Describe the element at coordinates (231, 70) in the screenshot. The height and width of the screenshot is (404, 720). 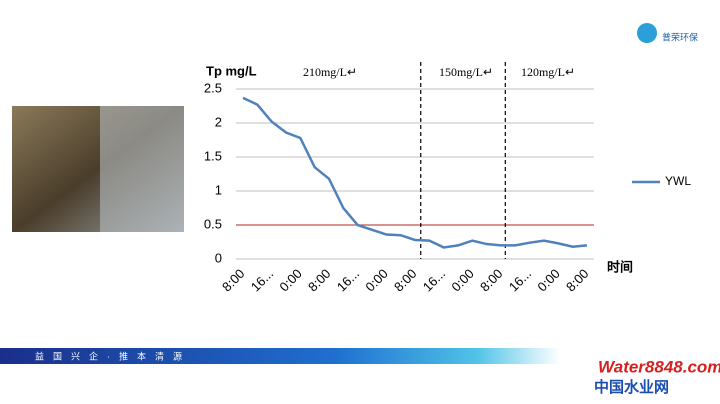
I see `y-axis-title: Tp mg/L` at that location.